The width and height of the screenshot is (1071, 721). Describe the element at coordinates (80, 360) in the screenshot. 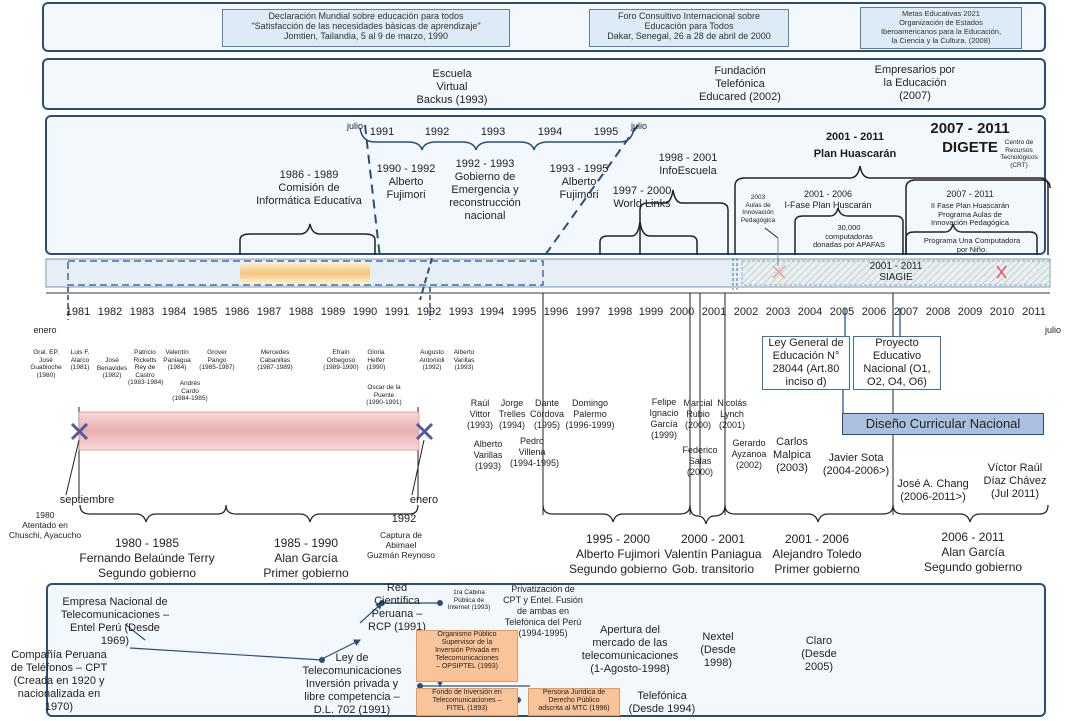

I see `minister-alarco: Luis F. Alarco (1981)` at that location.